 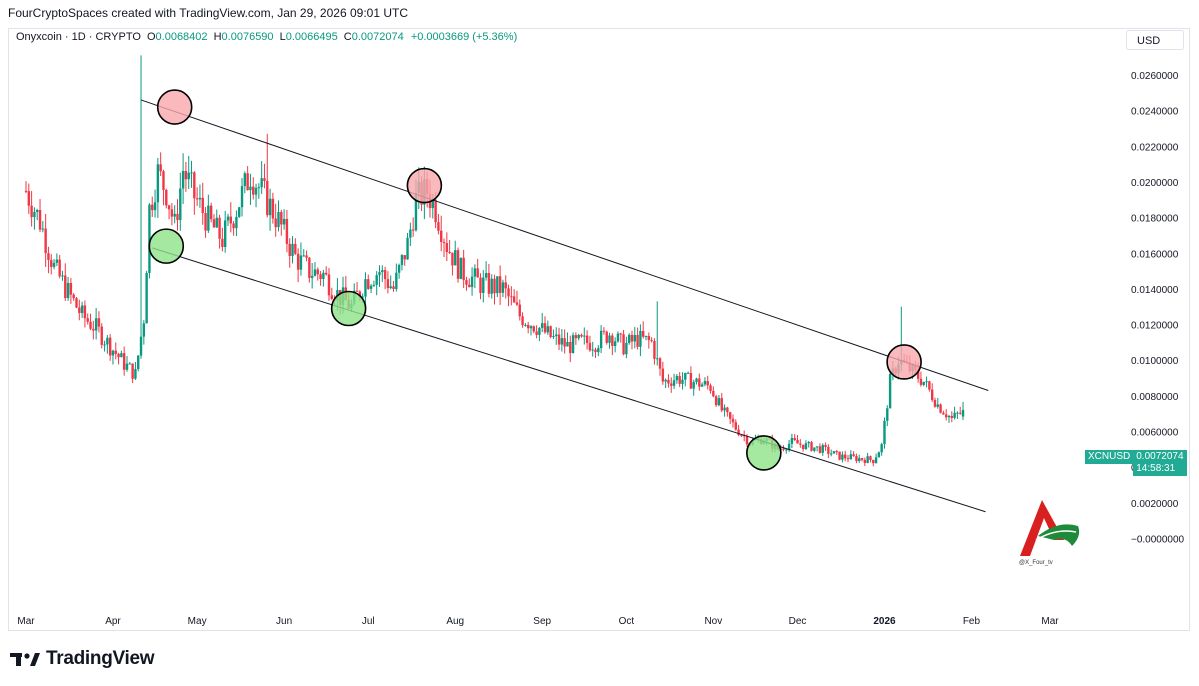 What do you see at coordinates (798, 621) in the screenshot?
I see `x-tick-label: Dec` at bounding box center [798, 621].